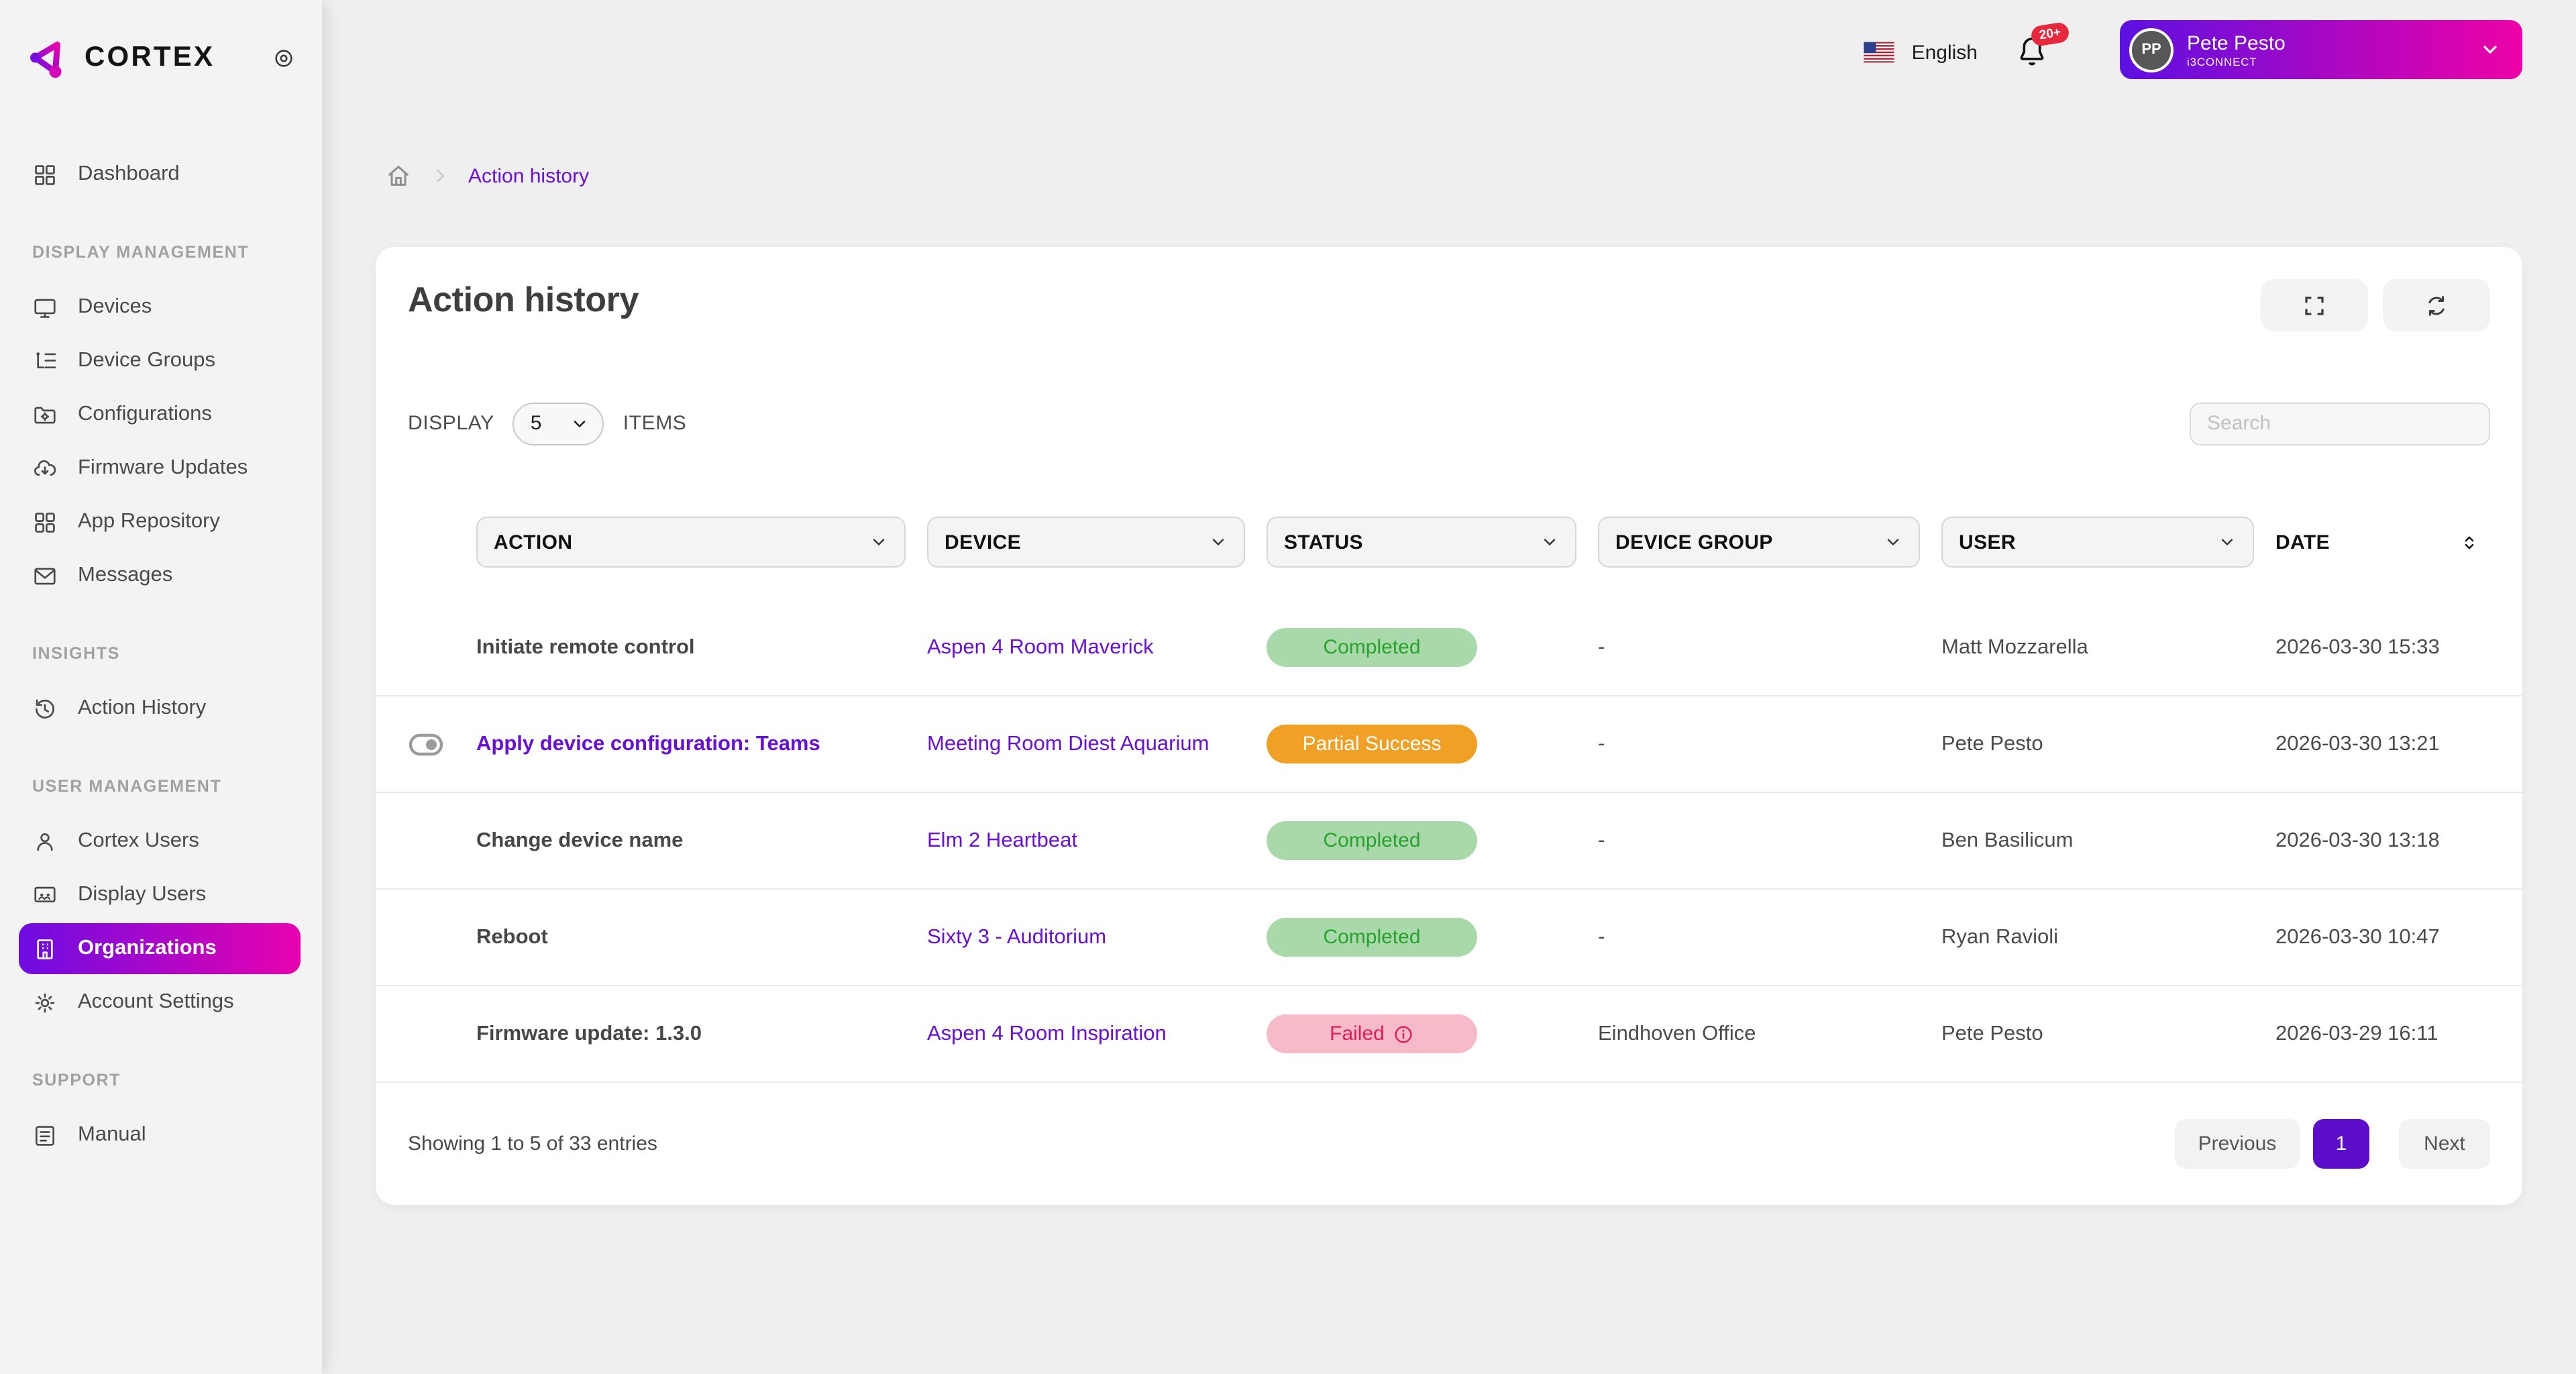  Describe the element at coordinates (161, 575) in the screenshot. I see `sidebar-item-messages: Messages` at that location.